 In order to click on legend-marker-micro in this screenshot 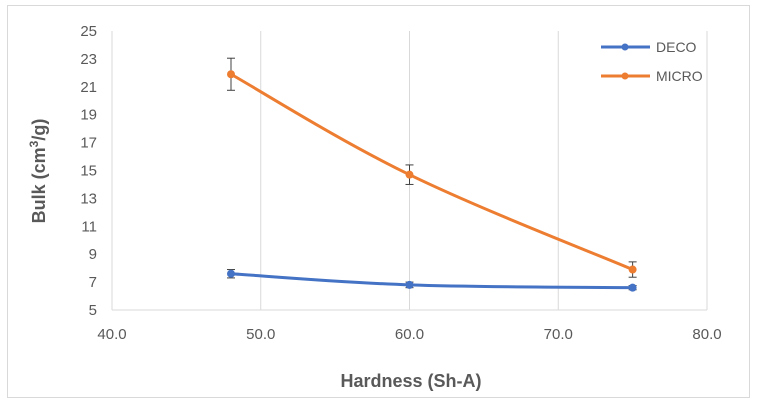, I will do `click(625, 76)`.